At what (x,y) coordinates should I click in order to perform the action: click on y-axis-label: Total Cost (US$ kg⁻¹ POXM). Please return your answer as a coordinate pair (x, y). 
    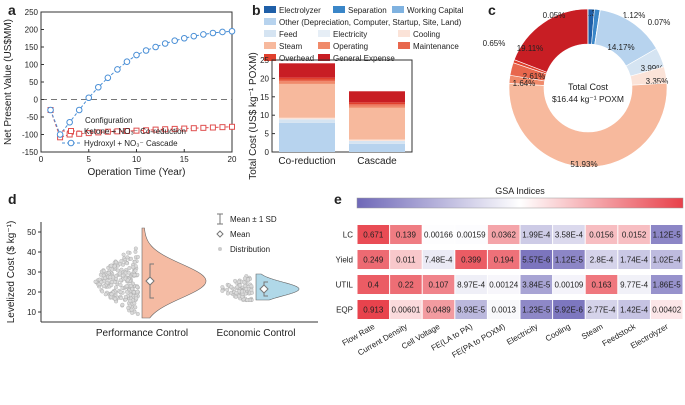
    Looking at the image, I should click on (253, 116).